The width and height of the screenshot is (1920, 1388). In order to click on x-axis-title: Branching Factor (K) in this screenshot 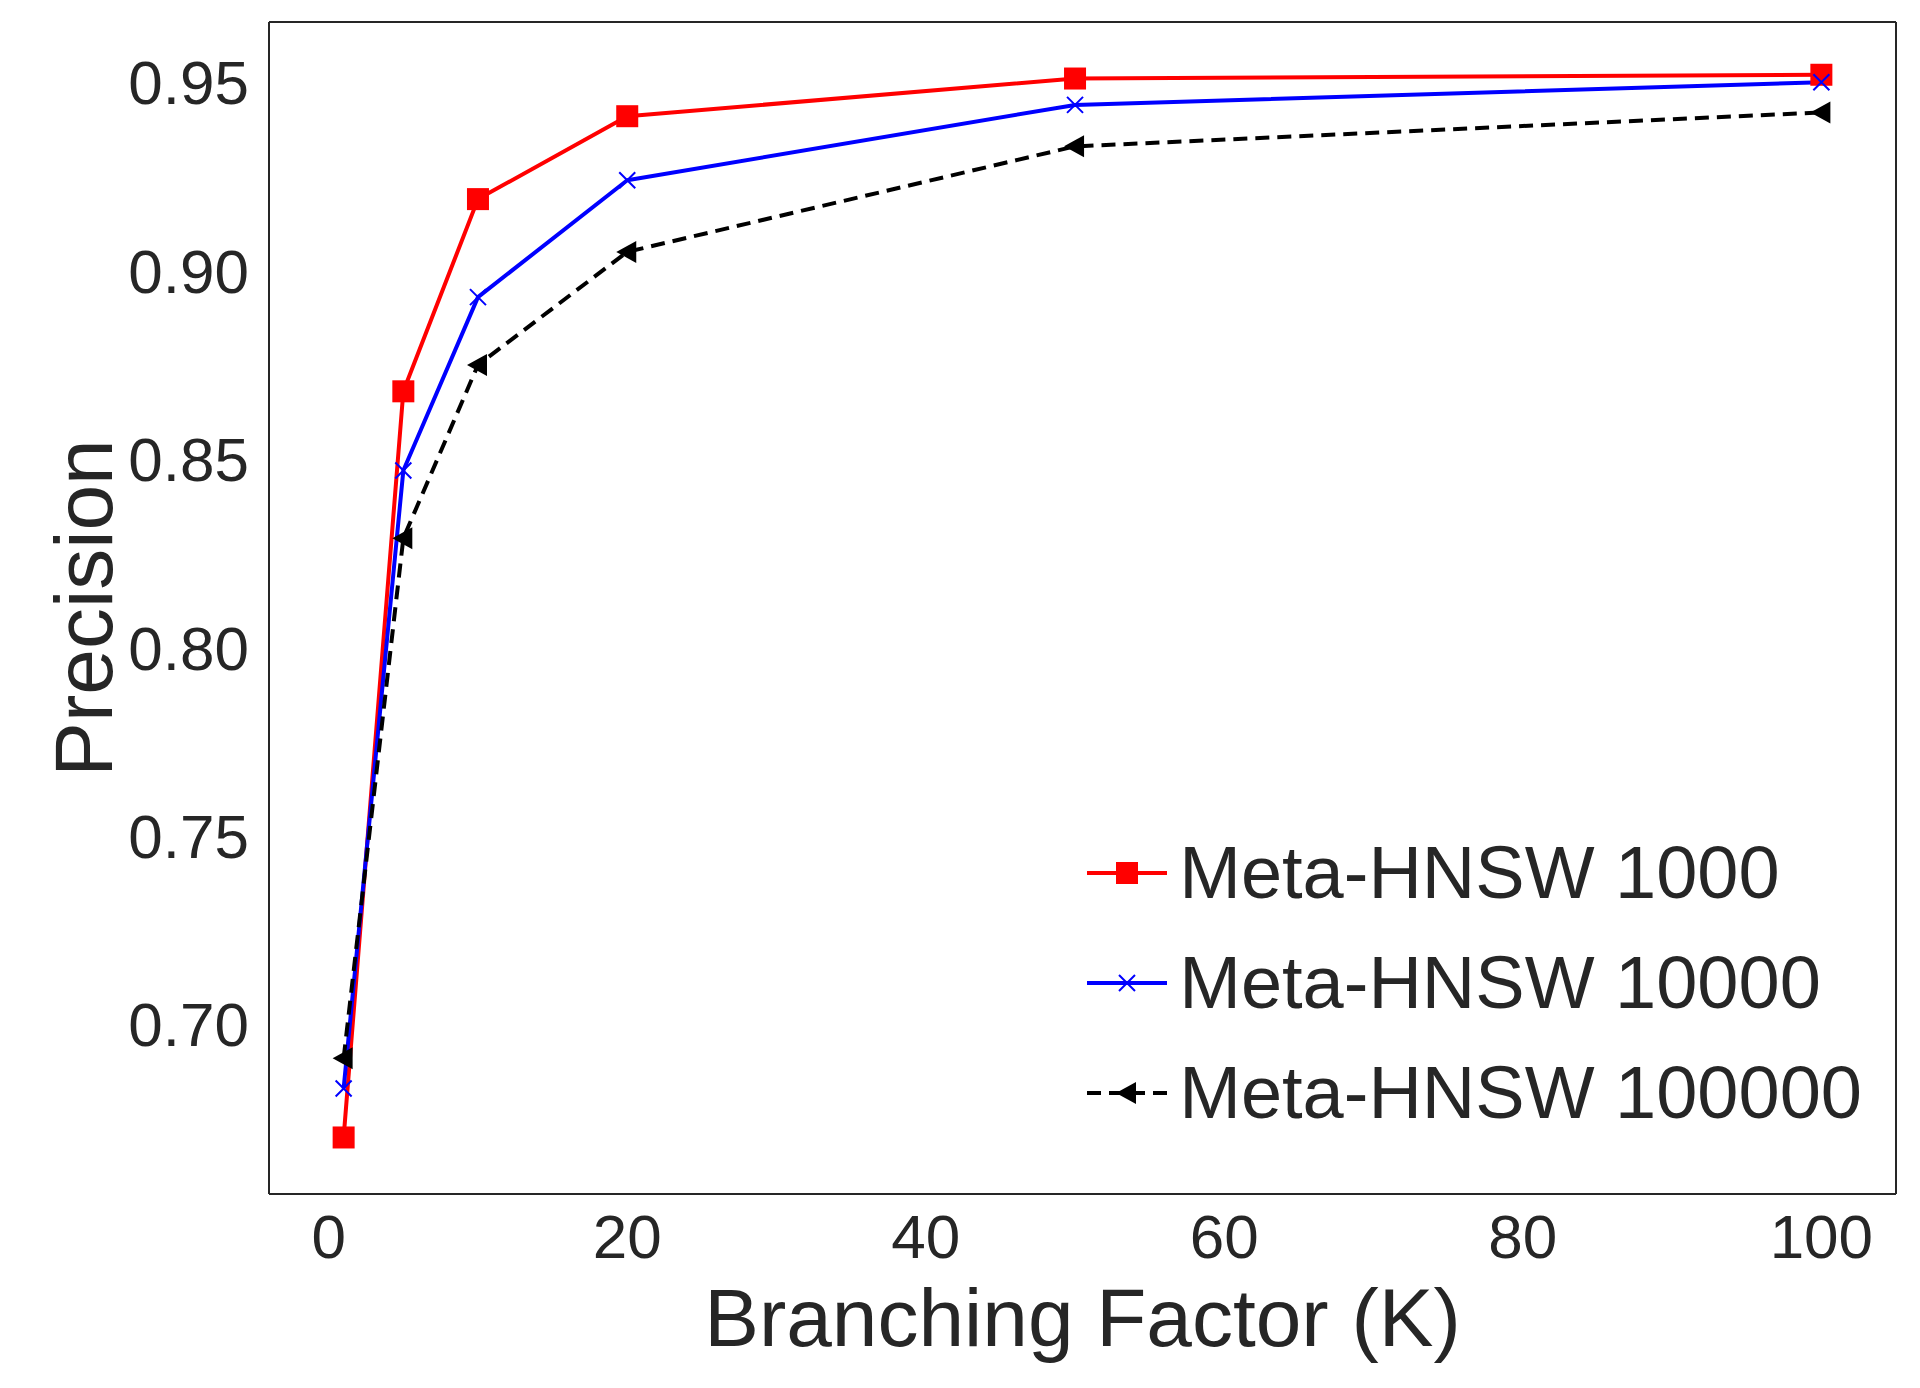, I will do `click(1082, 1317)`.